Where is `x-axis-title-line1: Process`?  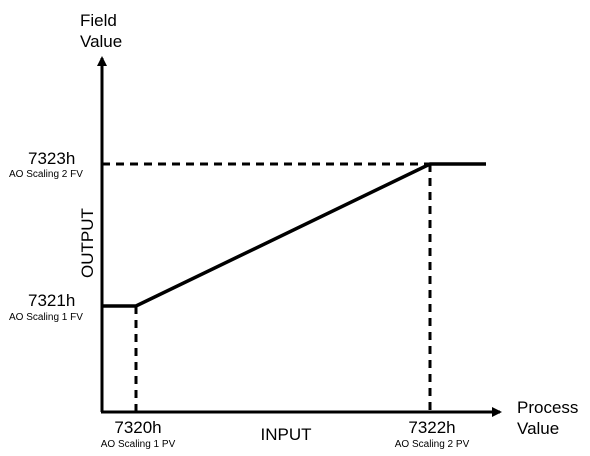
x-axis-title-line1: Process is located at coordinates (548, 407).